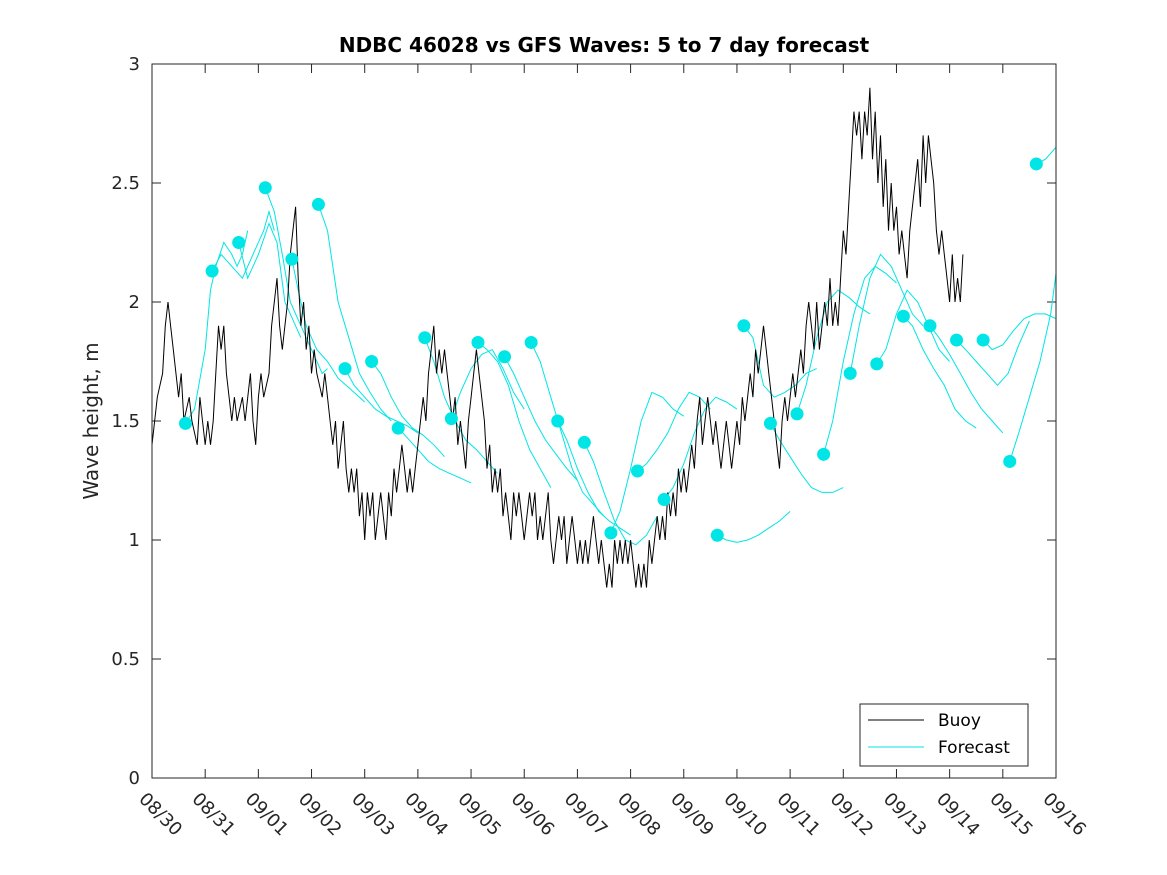 Image resolution: width=1167 pixels, height=875 pixels. I want to click on x-tick-label: 09/04, so click(426, 815).